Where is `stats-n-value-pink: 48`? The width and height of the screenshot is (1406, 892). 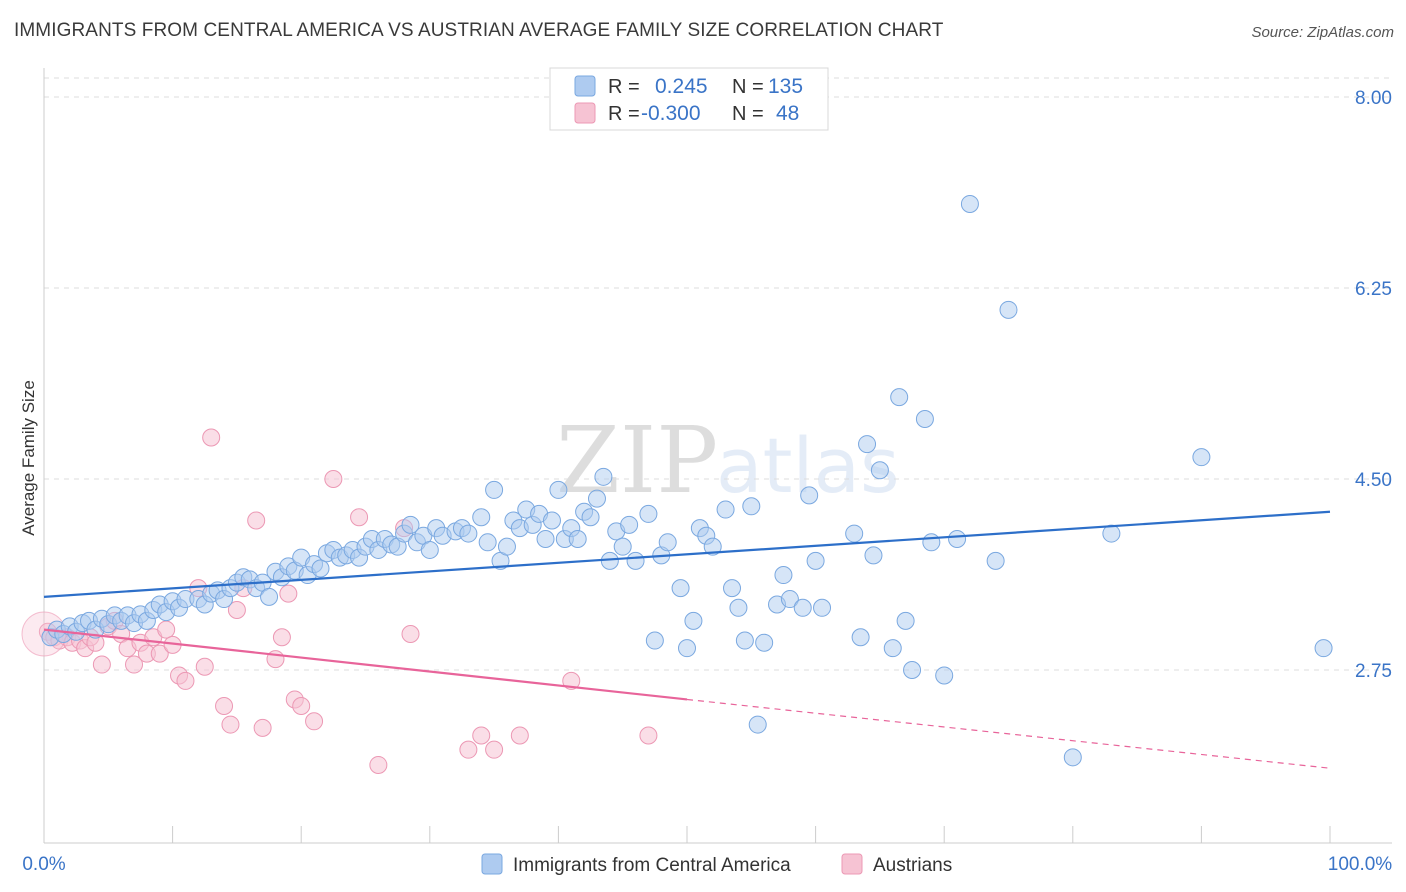 stats-n-value-pink: 48 is located at coordinates (787, 113).